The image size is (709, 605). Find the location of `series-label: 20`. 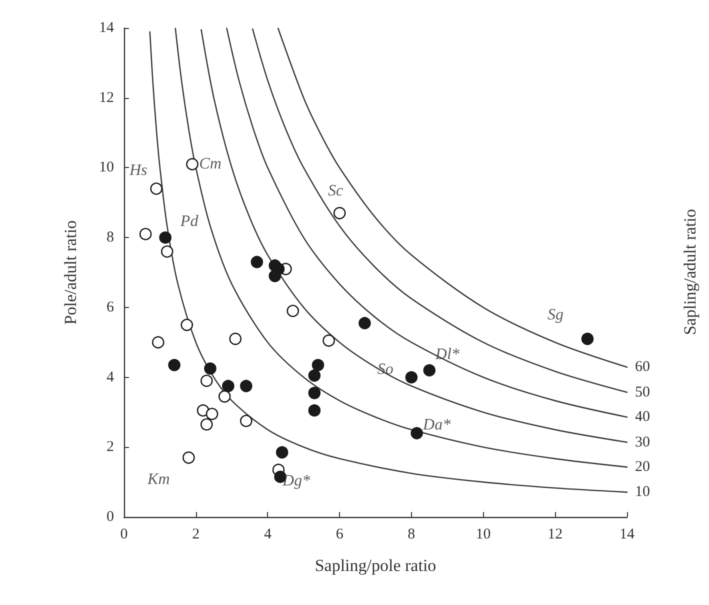

series-label: 20 is located at coordinates (642, 467).